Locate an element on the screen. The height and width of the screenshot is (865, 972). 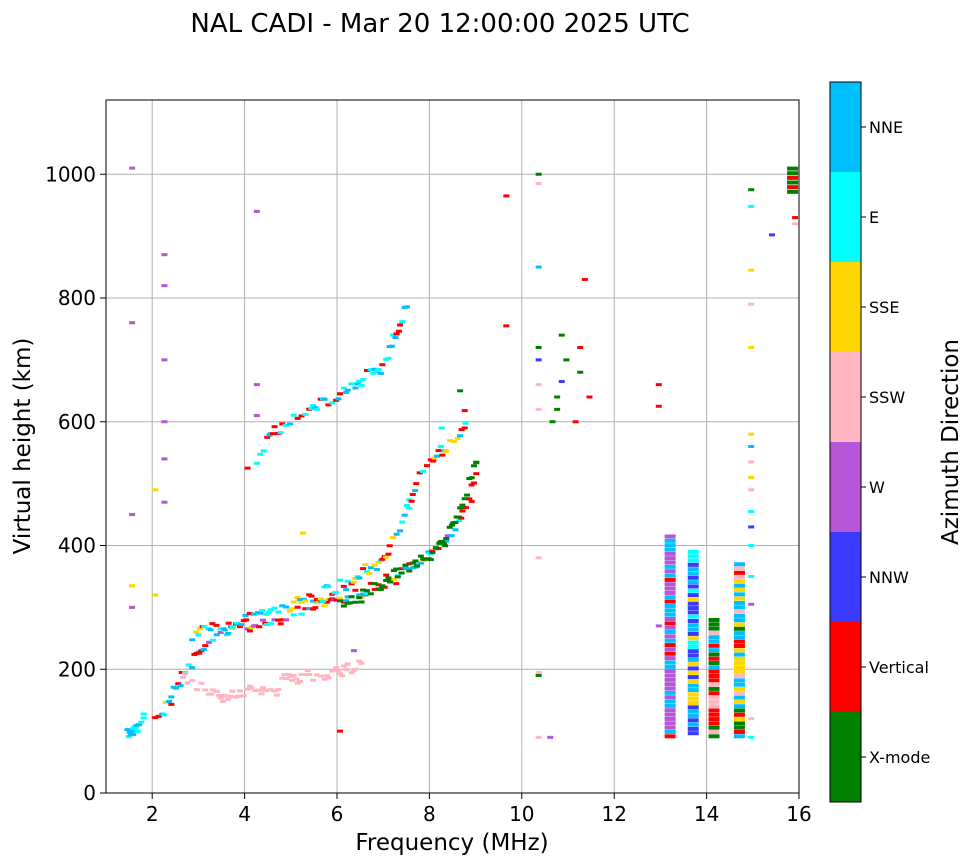
x-tick-label: 14 is located at coordinates (706, 814).